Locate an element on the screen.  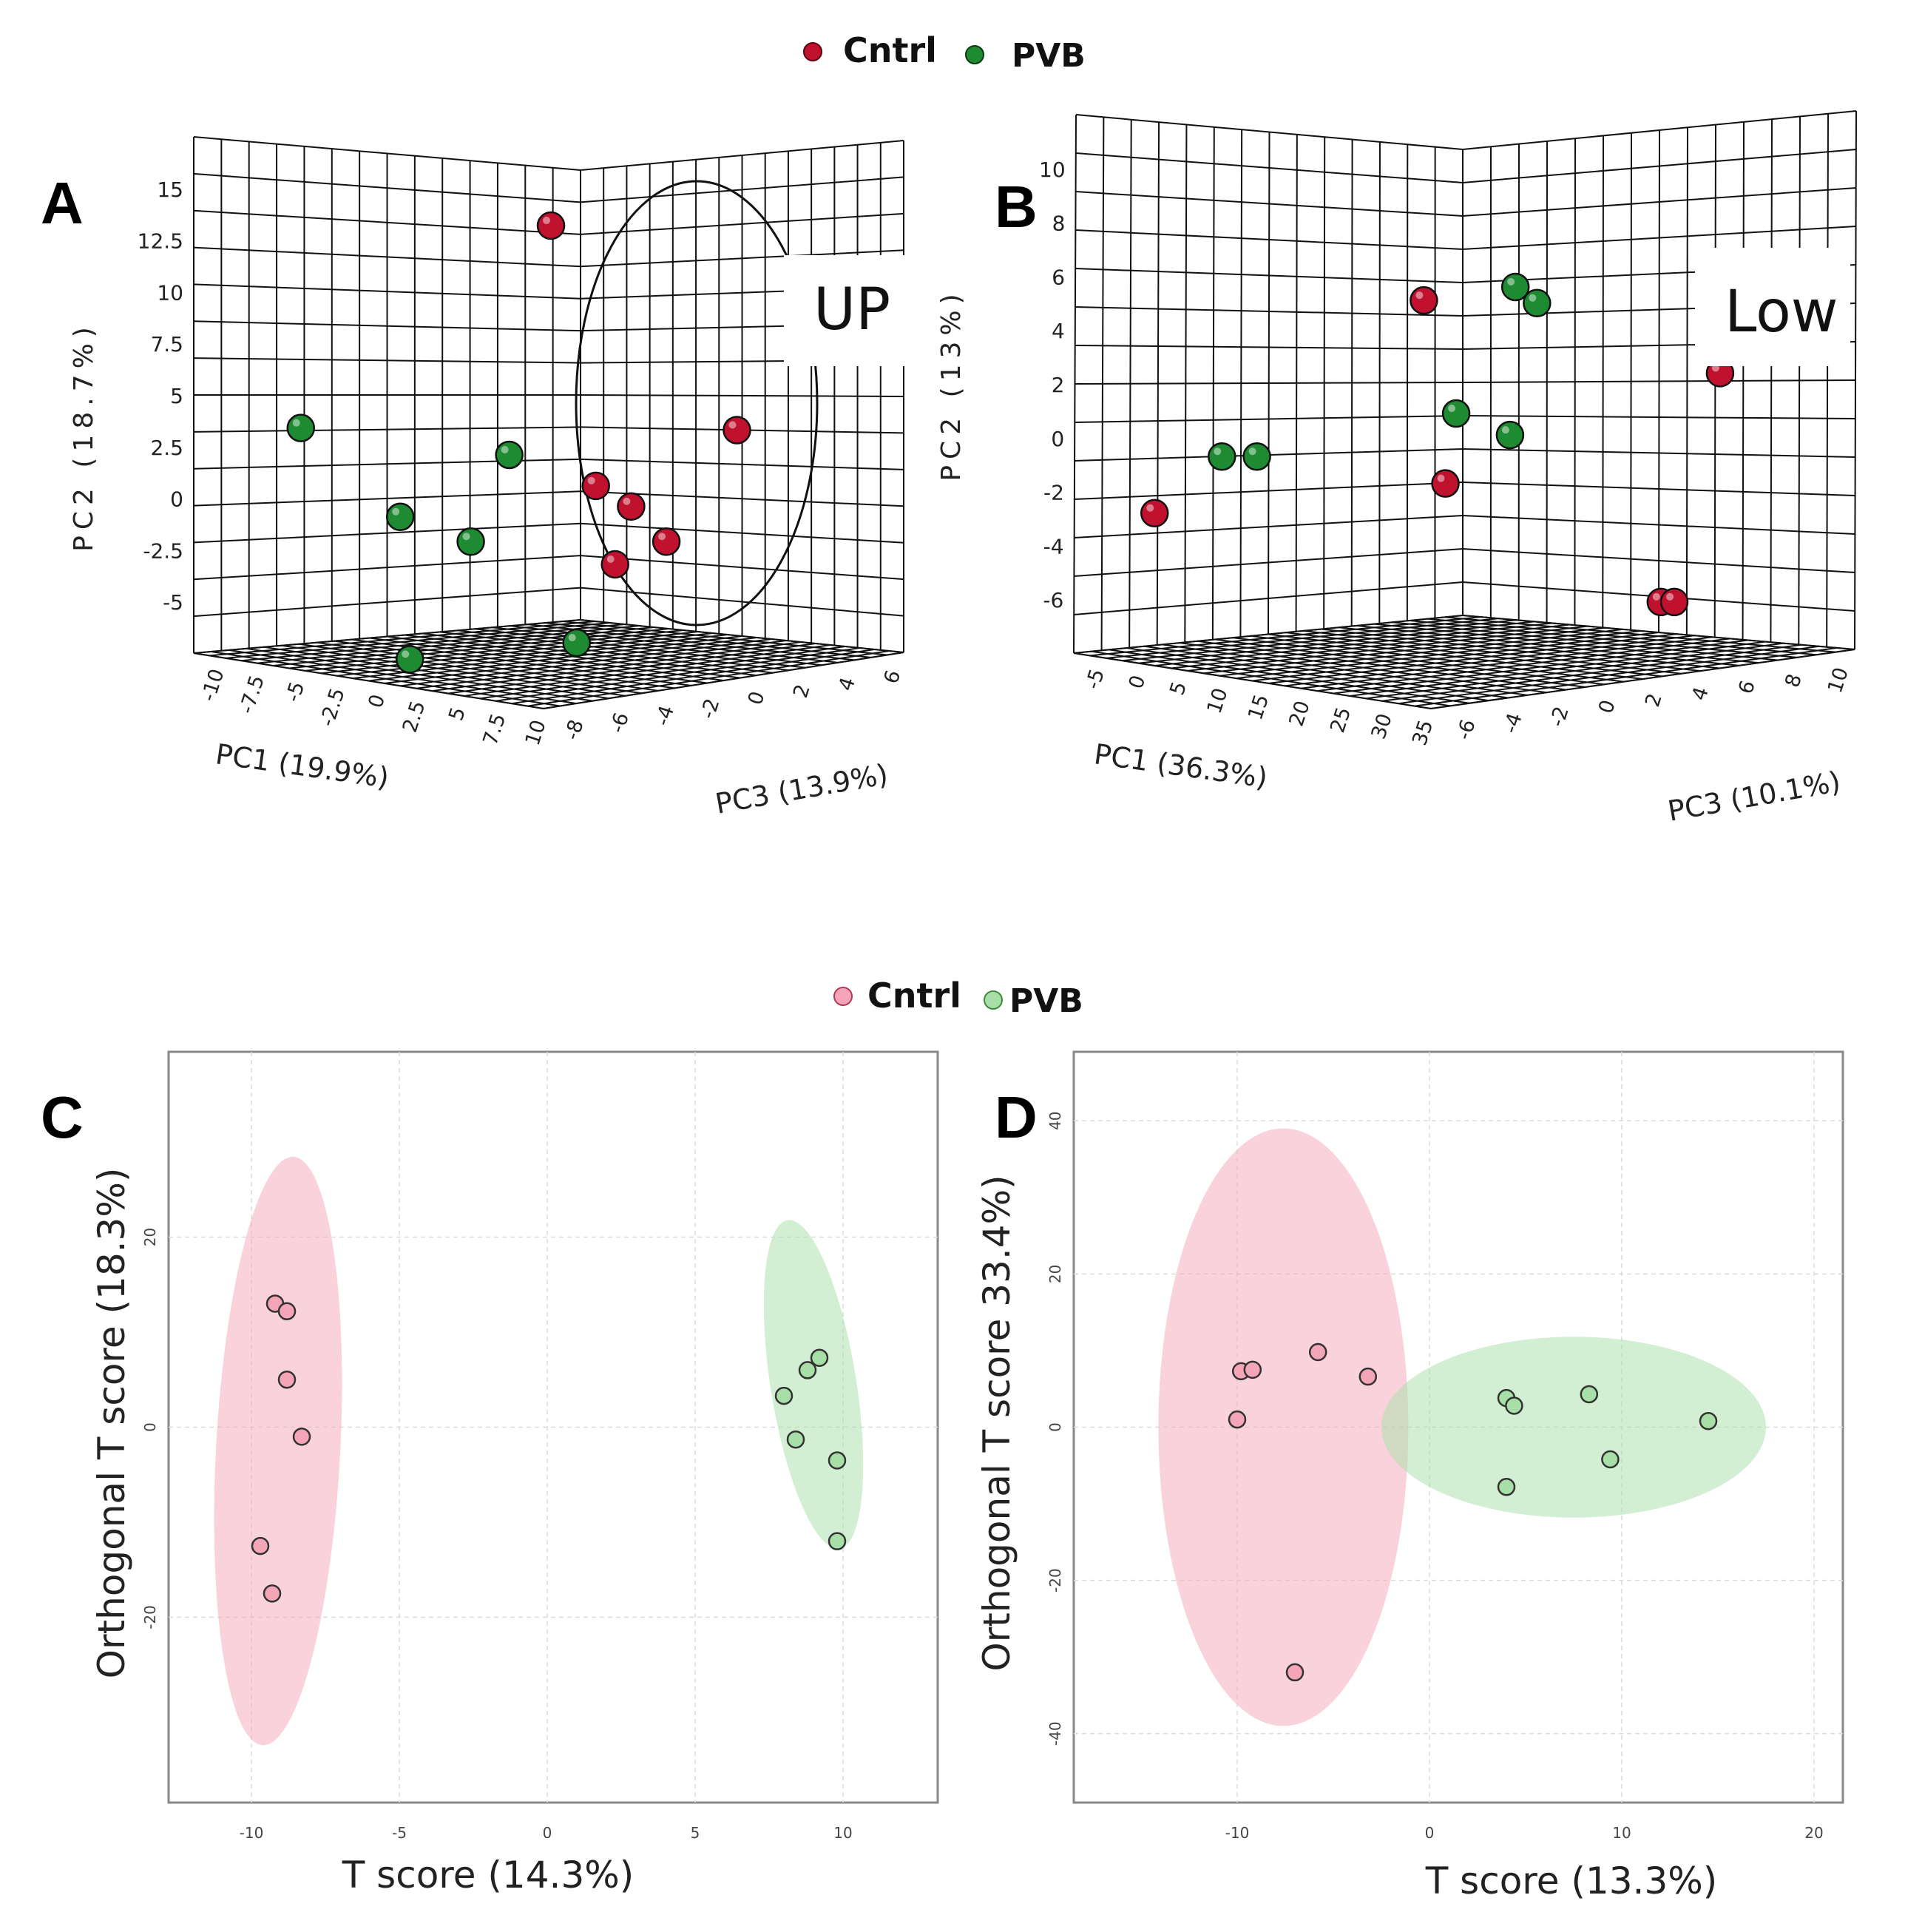
panel-c-xtick-label: 5 is located at coordinates (695, 1833).